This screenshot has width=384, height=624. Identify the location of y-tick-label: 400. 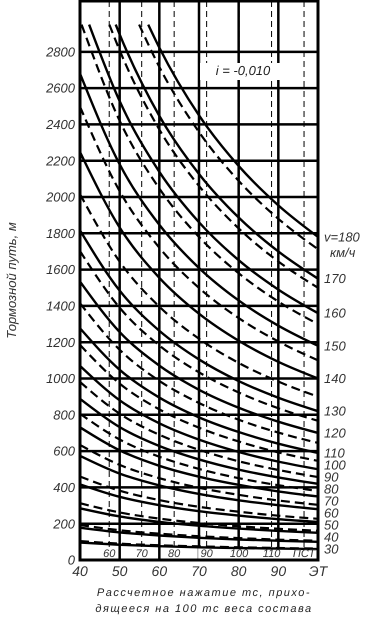
(64, 487).